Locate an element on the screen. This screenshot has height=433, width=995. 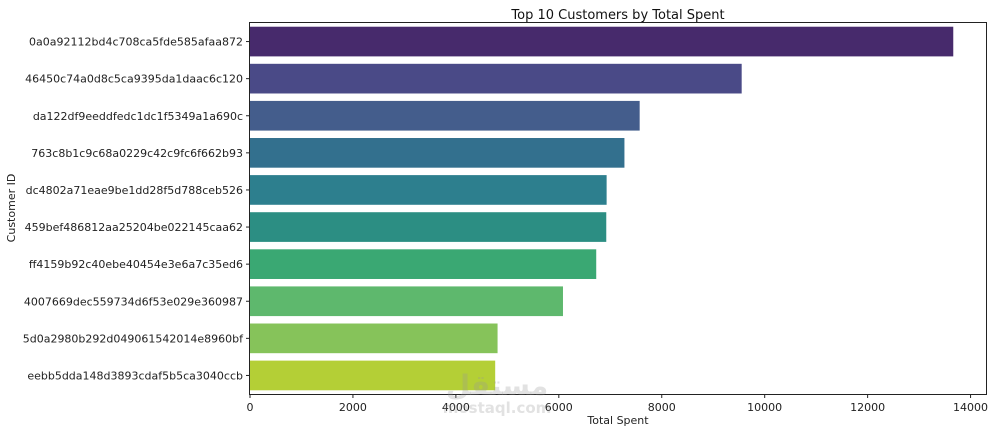
x-tick-label: 2000 is located at coordinates (353, 407).